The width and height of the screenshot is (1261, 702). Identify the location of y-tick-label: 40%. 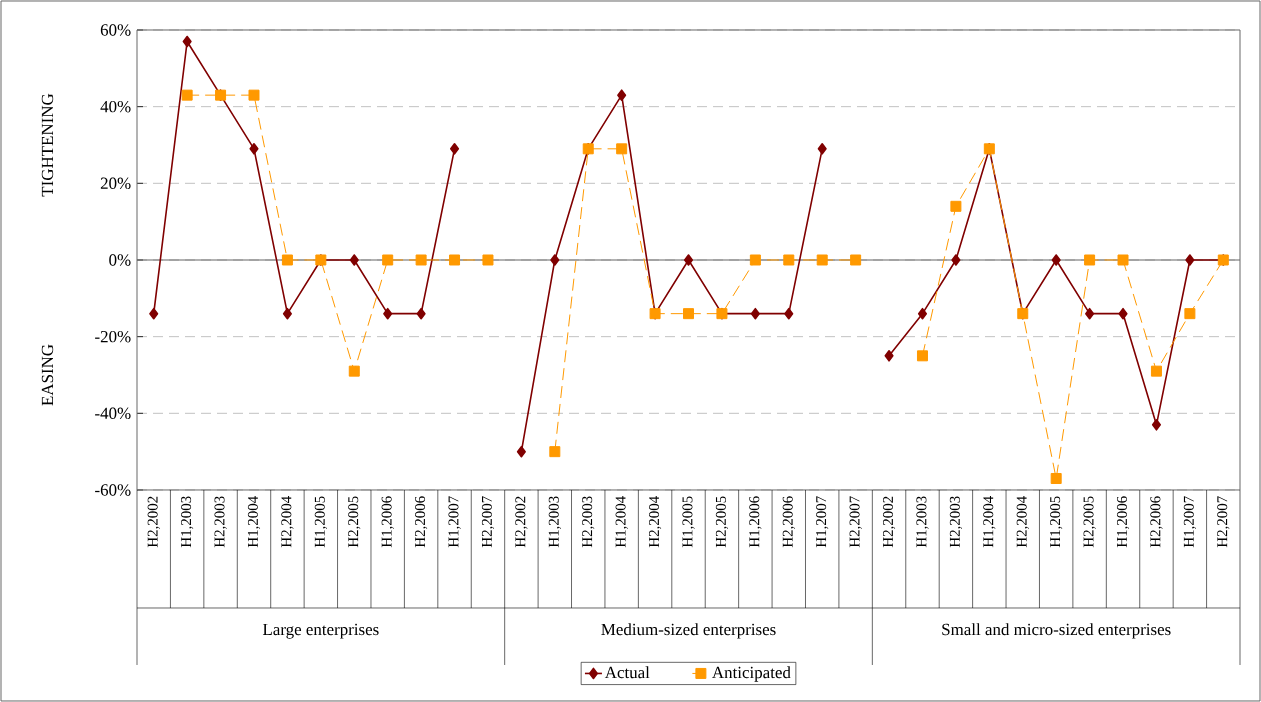
(115, 106).